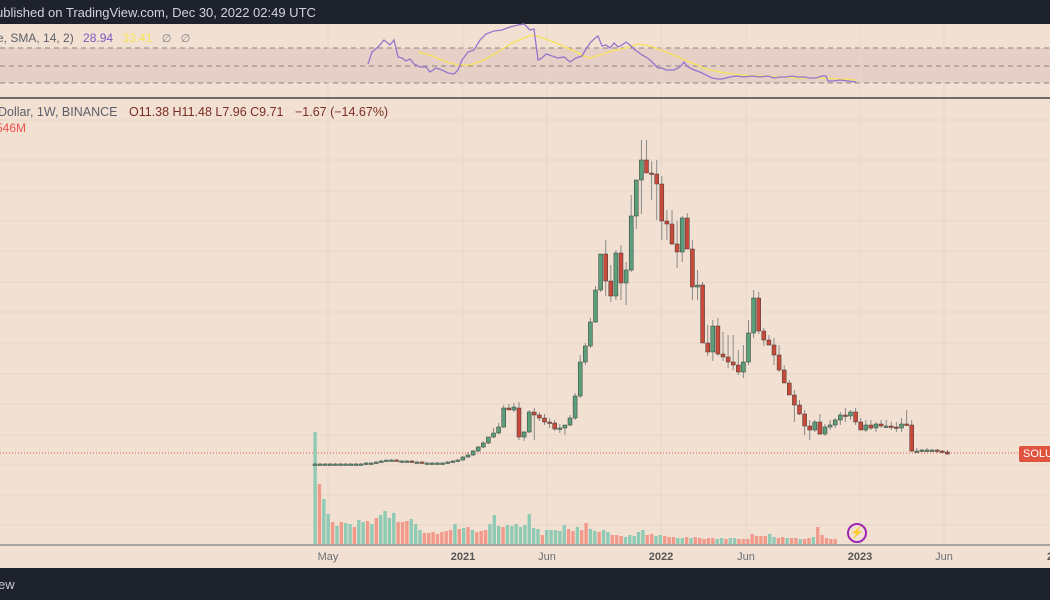  I want to click on time-axis-label: 2, so click(1048, 557).